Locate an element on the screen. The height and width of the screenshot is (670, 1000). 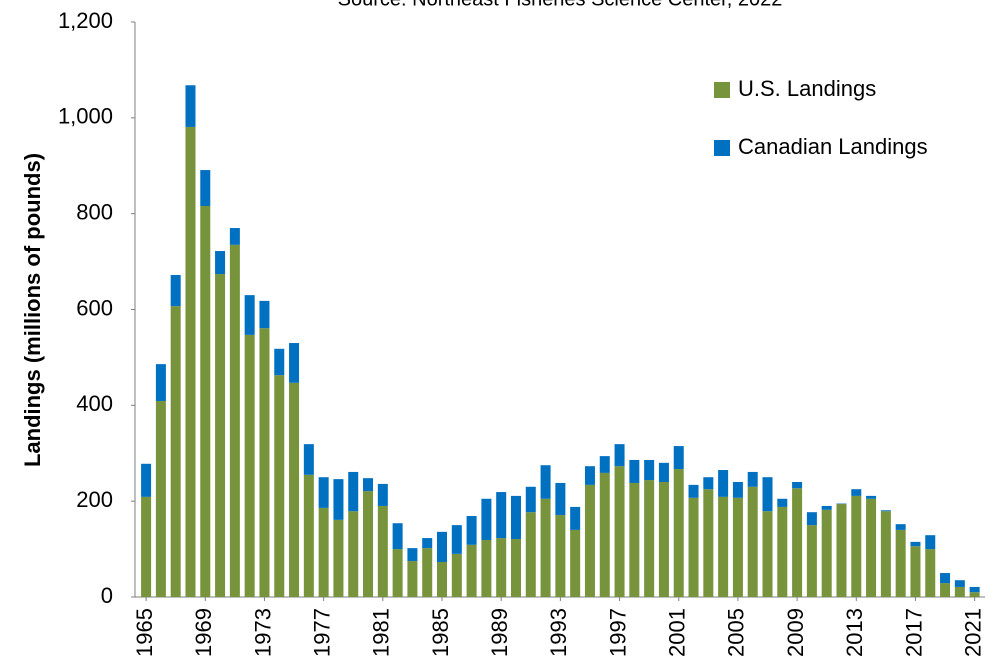
y-tick-label: 400 is located at coordinates (94, 403).